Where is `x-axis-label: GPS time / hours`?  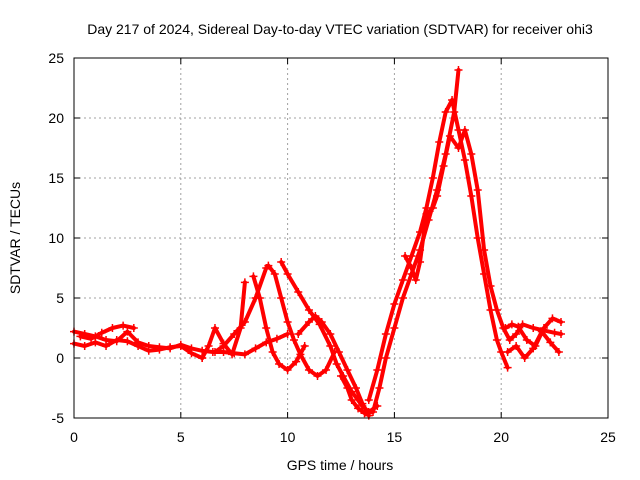
x-axis-label: GPS time / hours is located at coordinates (340, 465).